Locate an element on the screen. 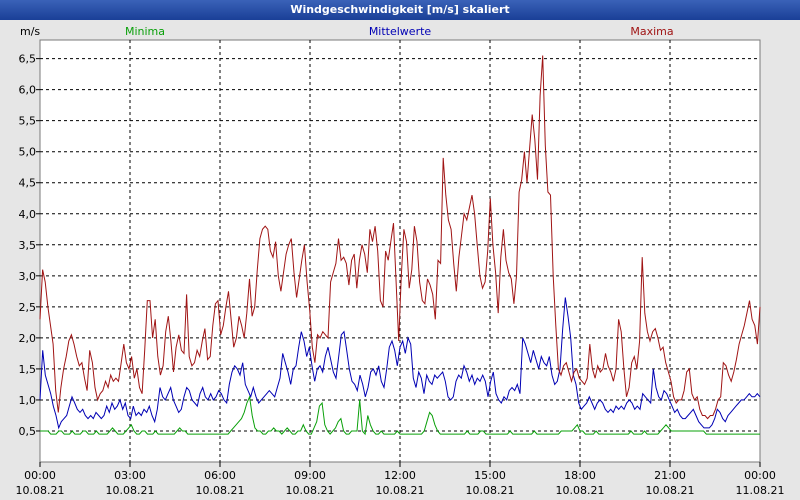 Image resolution: width=800 pixels, height=500 pixels. y-axis-ticks: 0,5 1,0 1,5 2,0 2,5 3,0 3,5 4,0 4,5 5,0 5,5 6,0 6,5 is located at coordinates (29, 245).